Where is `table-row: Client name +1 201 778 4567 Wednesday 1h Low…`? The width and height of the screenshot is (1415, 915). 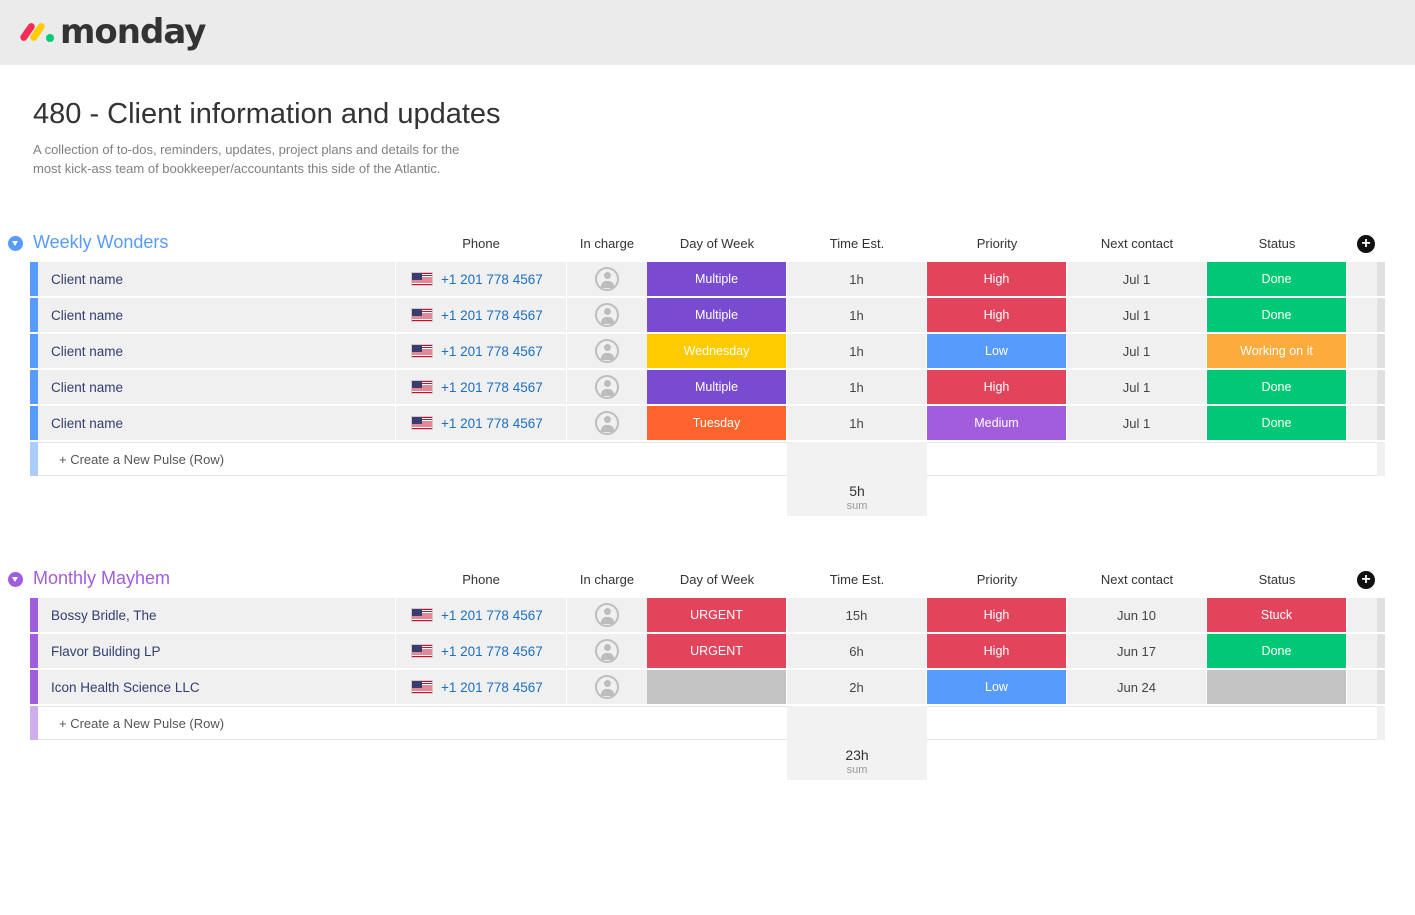
table-row: Client name +1 201 778 4567 Wednesday 1h Low… is located at coordinates (707, 351).